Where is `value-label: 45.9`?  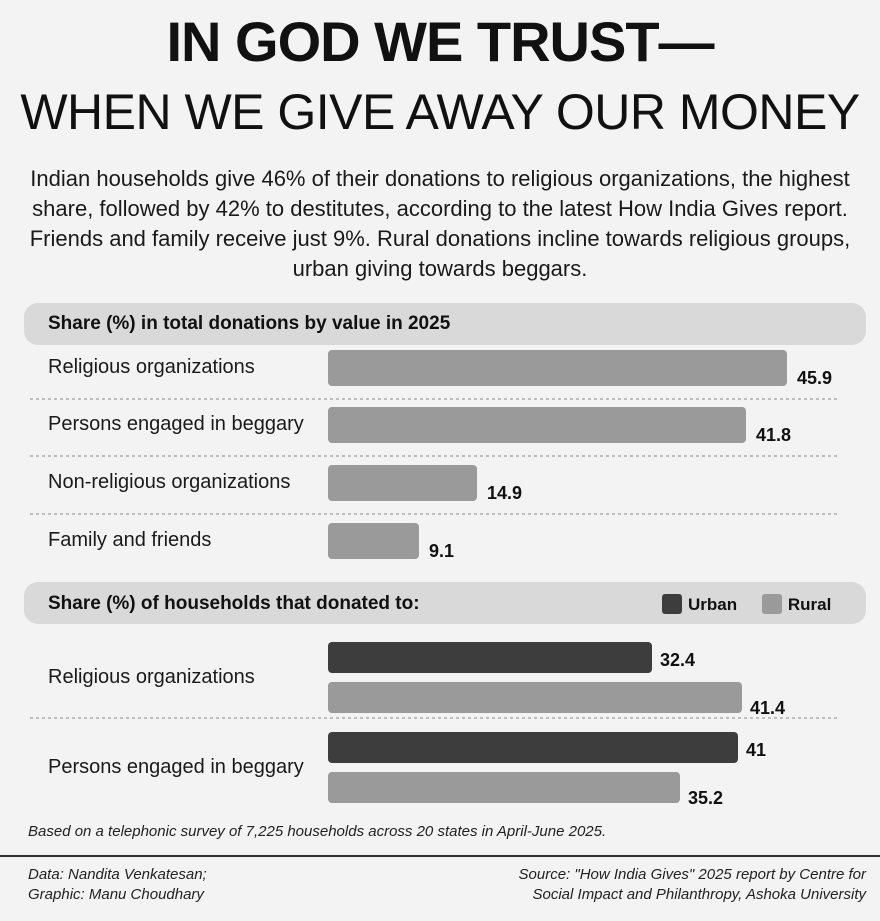 value-label: 45.9 is located at coordinates (814, 378).